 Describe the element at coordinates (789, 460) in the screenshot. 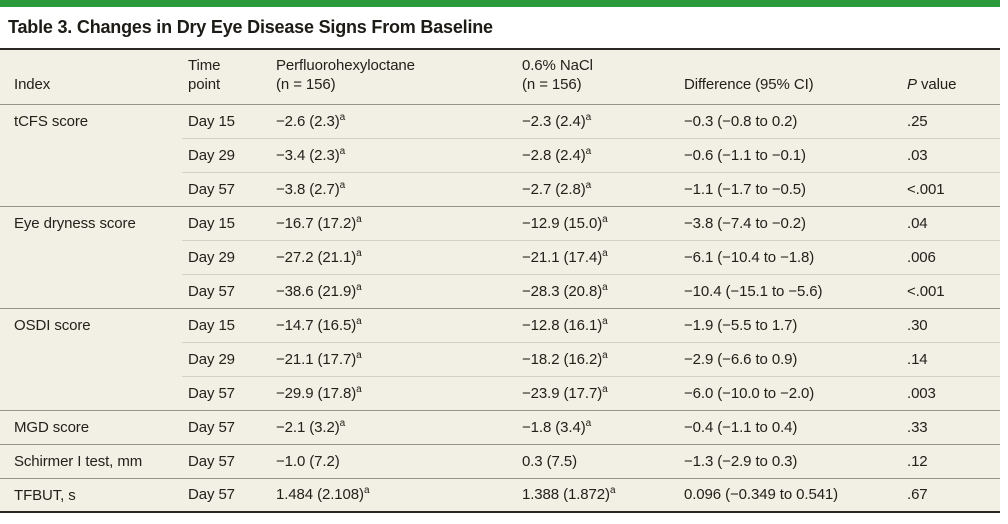

I see `difference-cell: −1.3 (−2.9 to 0.3)` at that location.